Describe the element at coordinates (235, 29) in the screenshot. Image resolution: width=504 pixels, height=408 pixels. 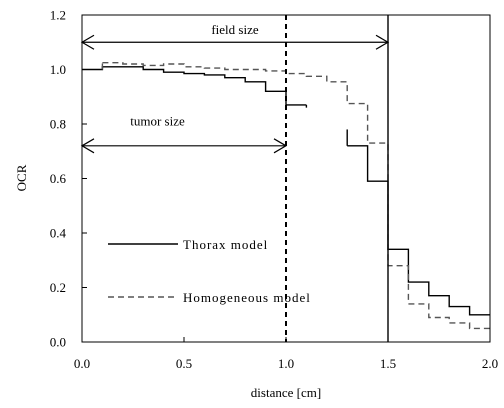
I see `field-size-label: field size` at that location.